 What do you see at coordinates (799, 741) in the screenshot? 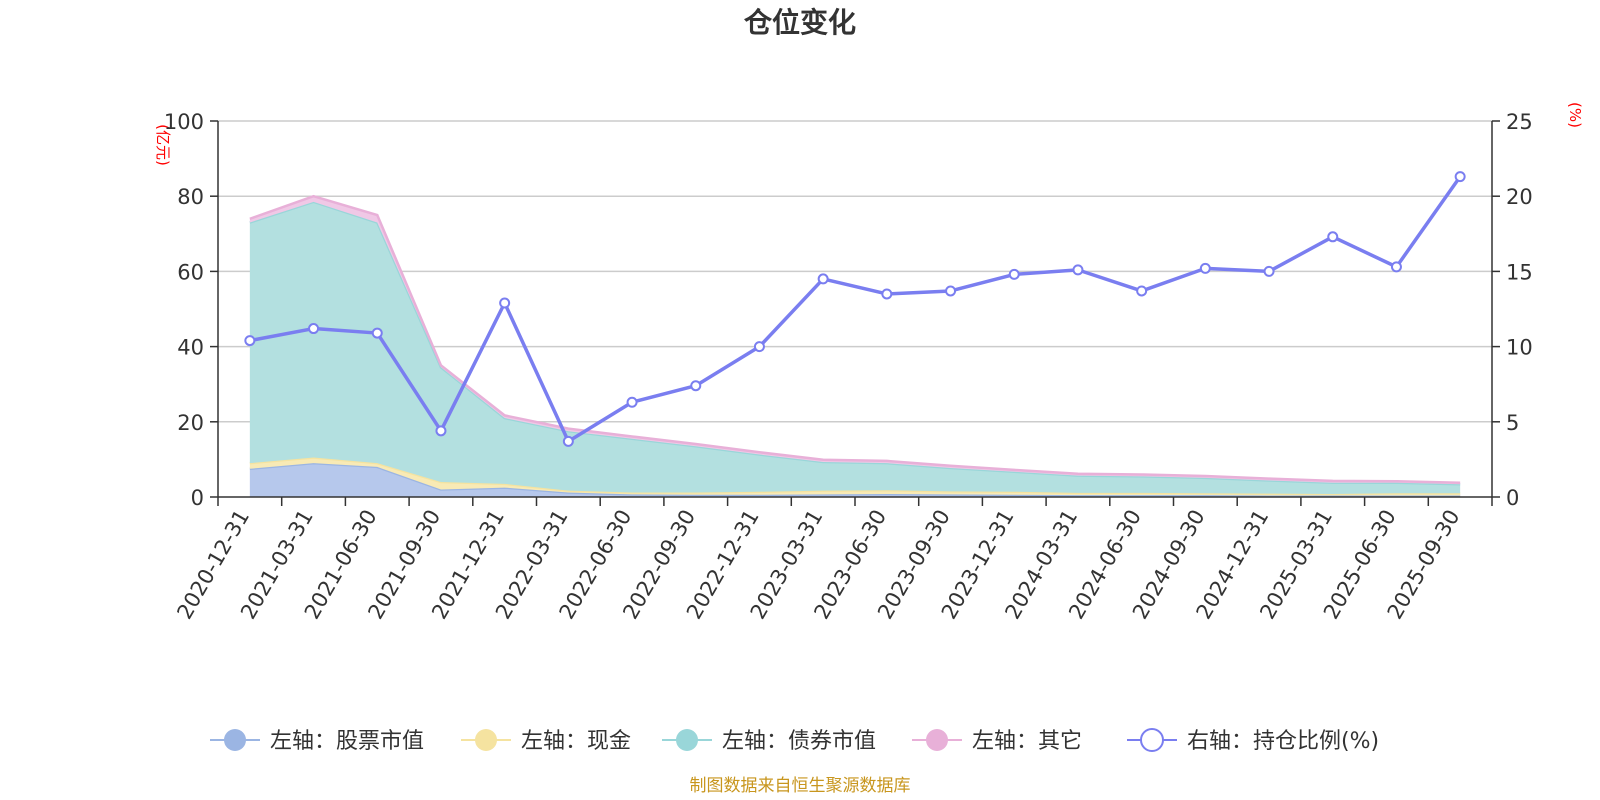
I see `legend-label-2: 左轴：债券市值` at bounding box center [799, 741].